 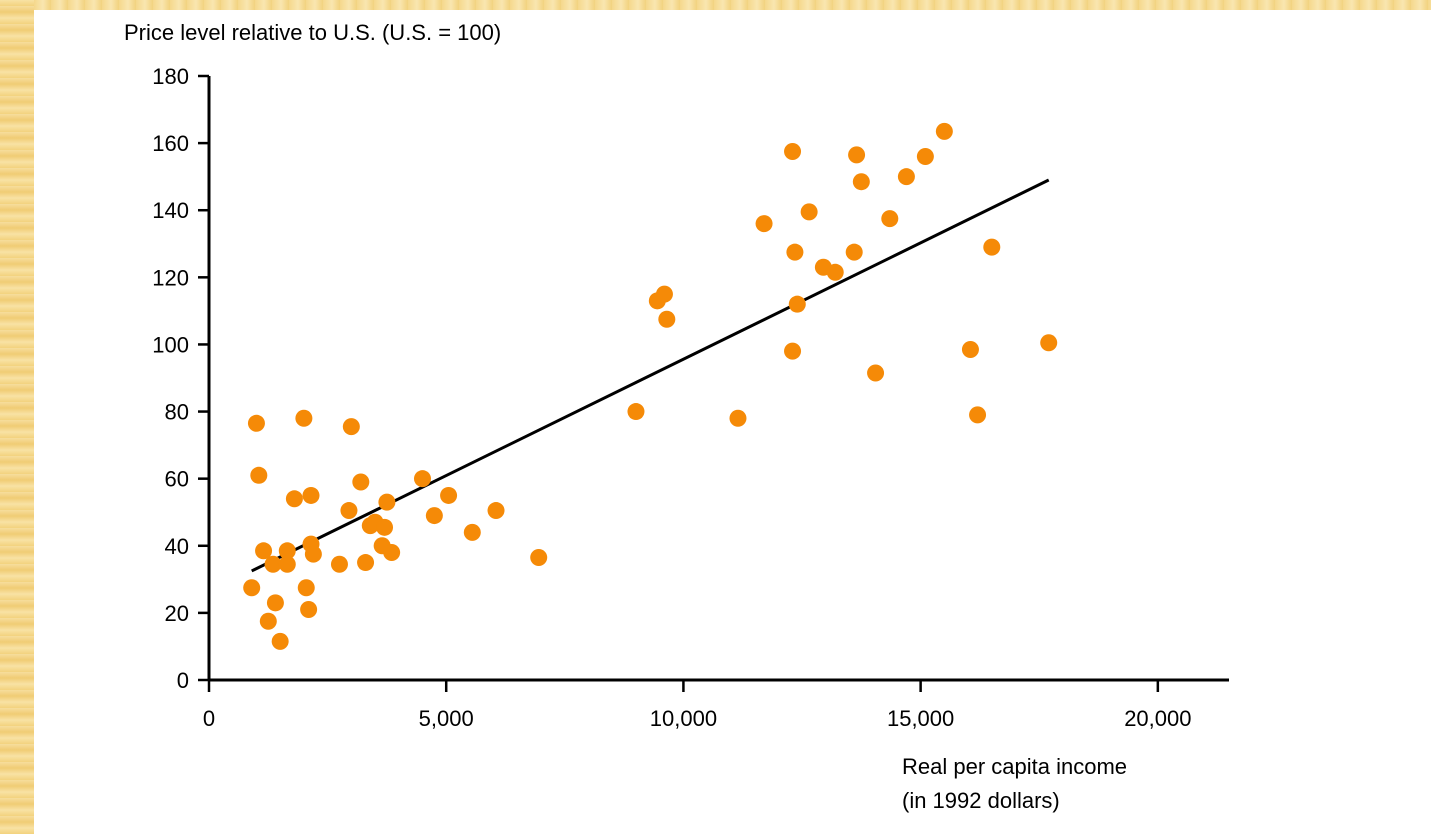 I want to click on x-tick-label: 0, so click(x=209, y=718).